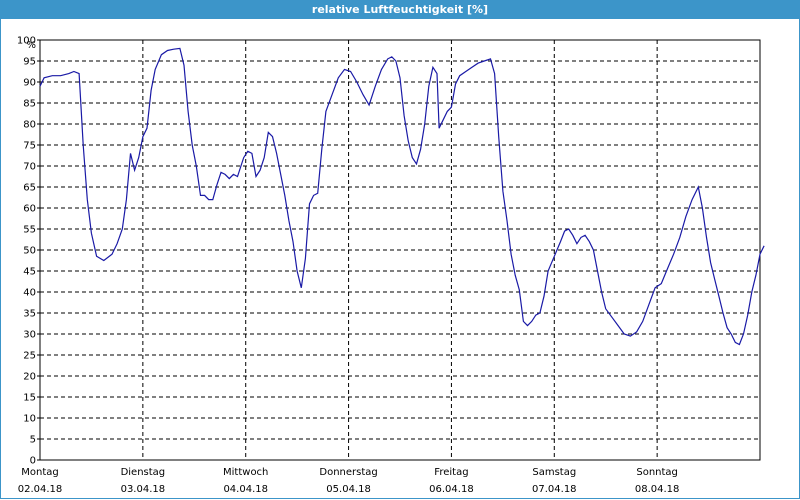  I want to click on x-tick-date-label: 07.04.18, so click(554, 489).